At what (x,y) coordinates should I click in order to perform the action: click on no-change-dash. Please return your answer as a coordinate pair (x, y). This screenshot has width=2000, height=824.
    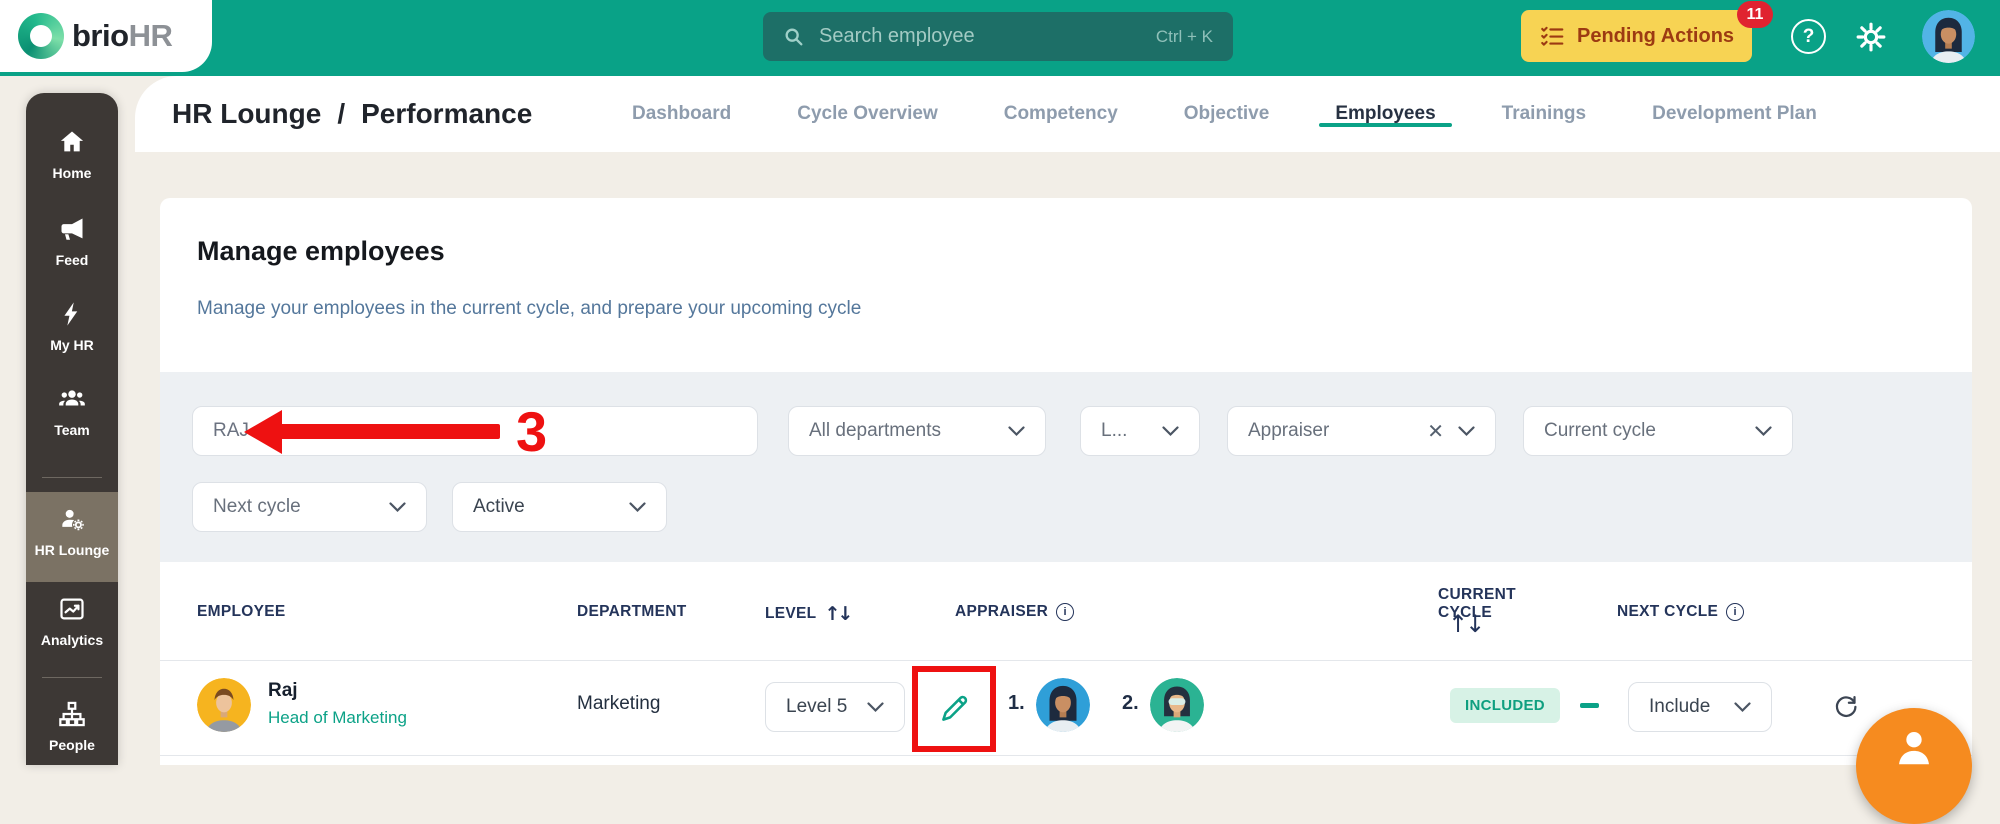
    Looking at the image, I should click on (1589, 705).